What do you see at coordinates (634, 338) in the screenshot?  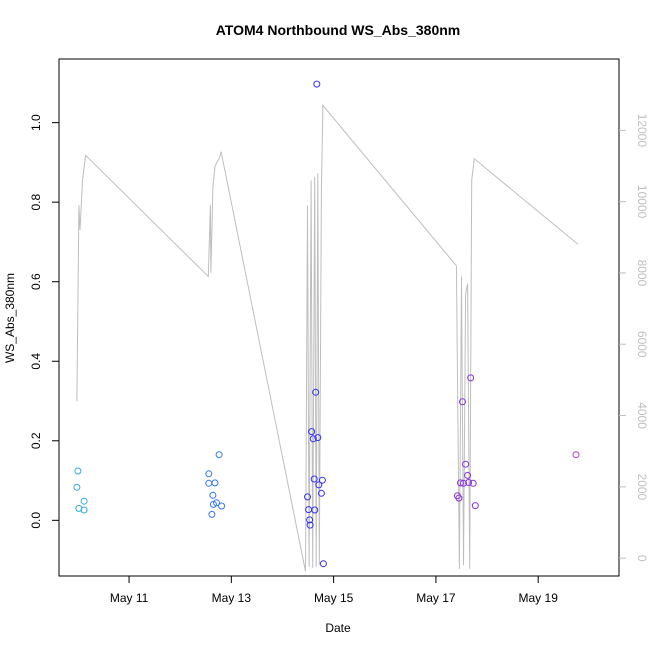 I see `right-axis: 0 2000 4000 6000 8000 10000 12000` at bounding box center [634, 338].